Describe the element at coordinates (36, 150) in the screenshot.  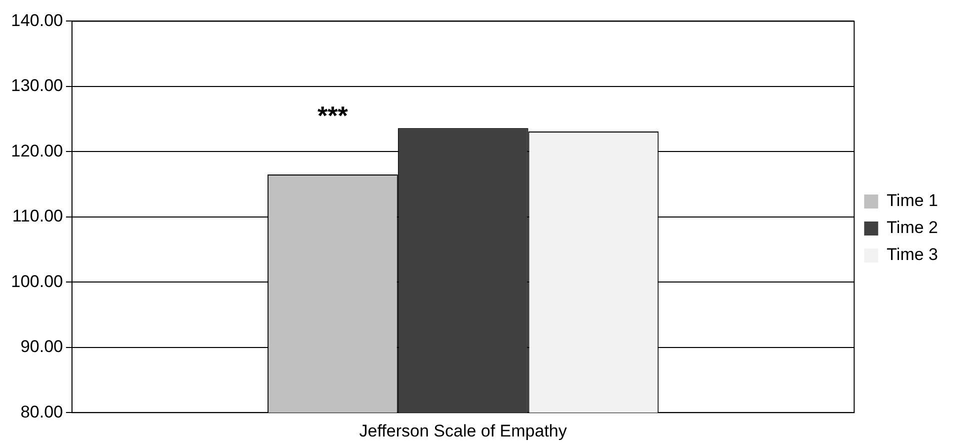
I see `y-tick-label: 120.00` at that location.